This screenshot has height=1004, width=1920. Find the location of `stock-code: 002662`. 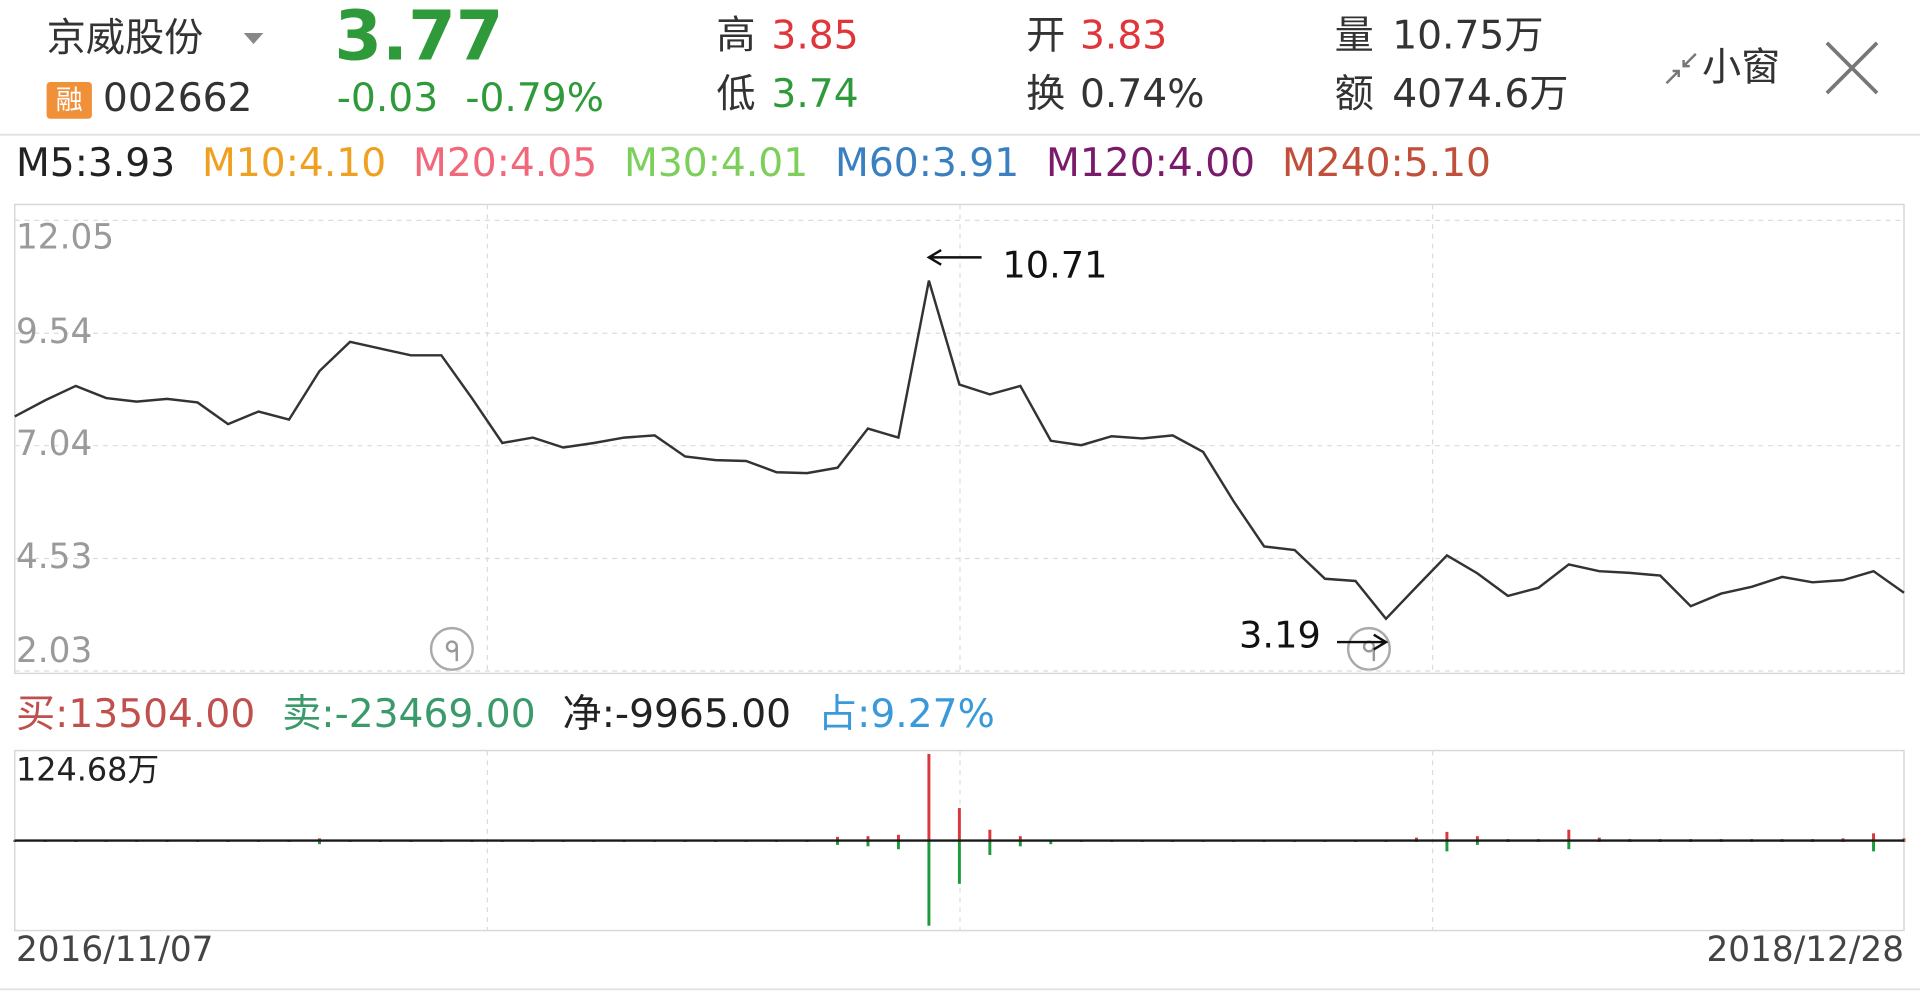

stock-code: 002662 is located at coordinates (178, 98).